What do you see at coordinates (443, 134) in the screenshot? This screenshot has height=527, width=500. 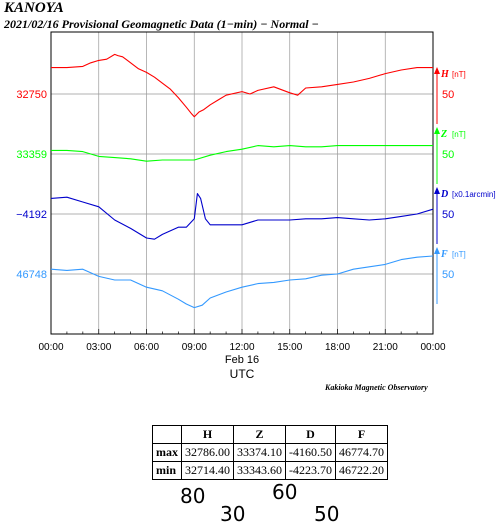 I see `series-name-z: Z` at bounding box center [443, 134].